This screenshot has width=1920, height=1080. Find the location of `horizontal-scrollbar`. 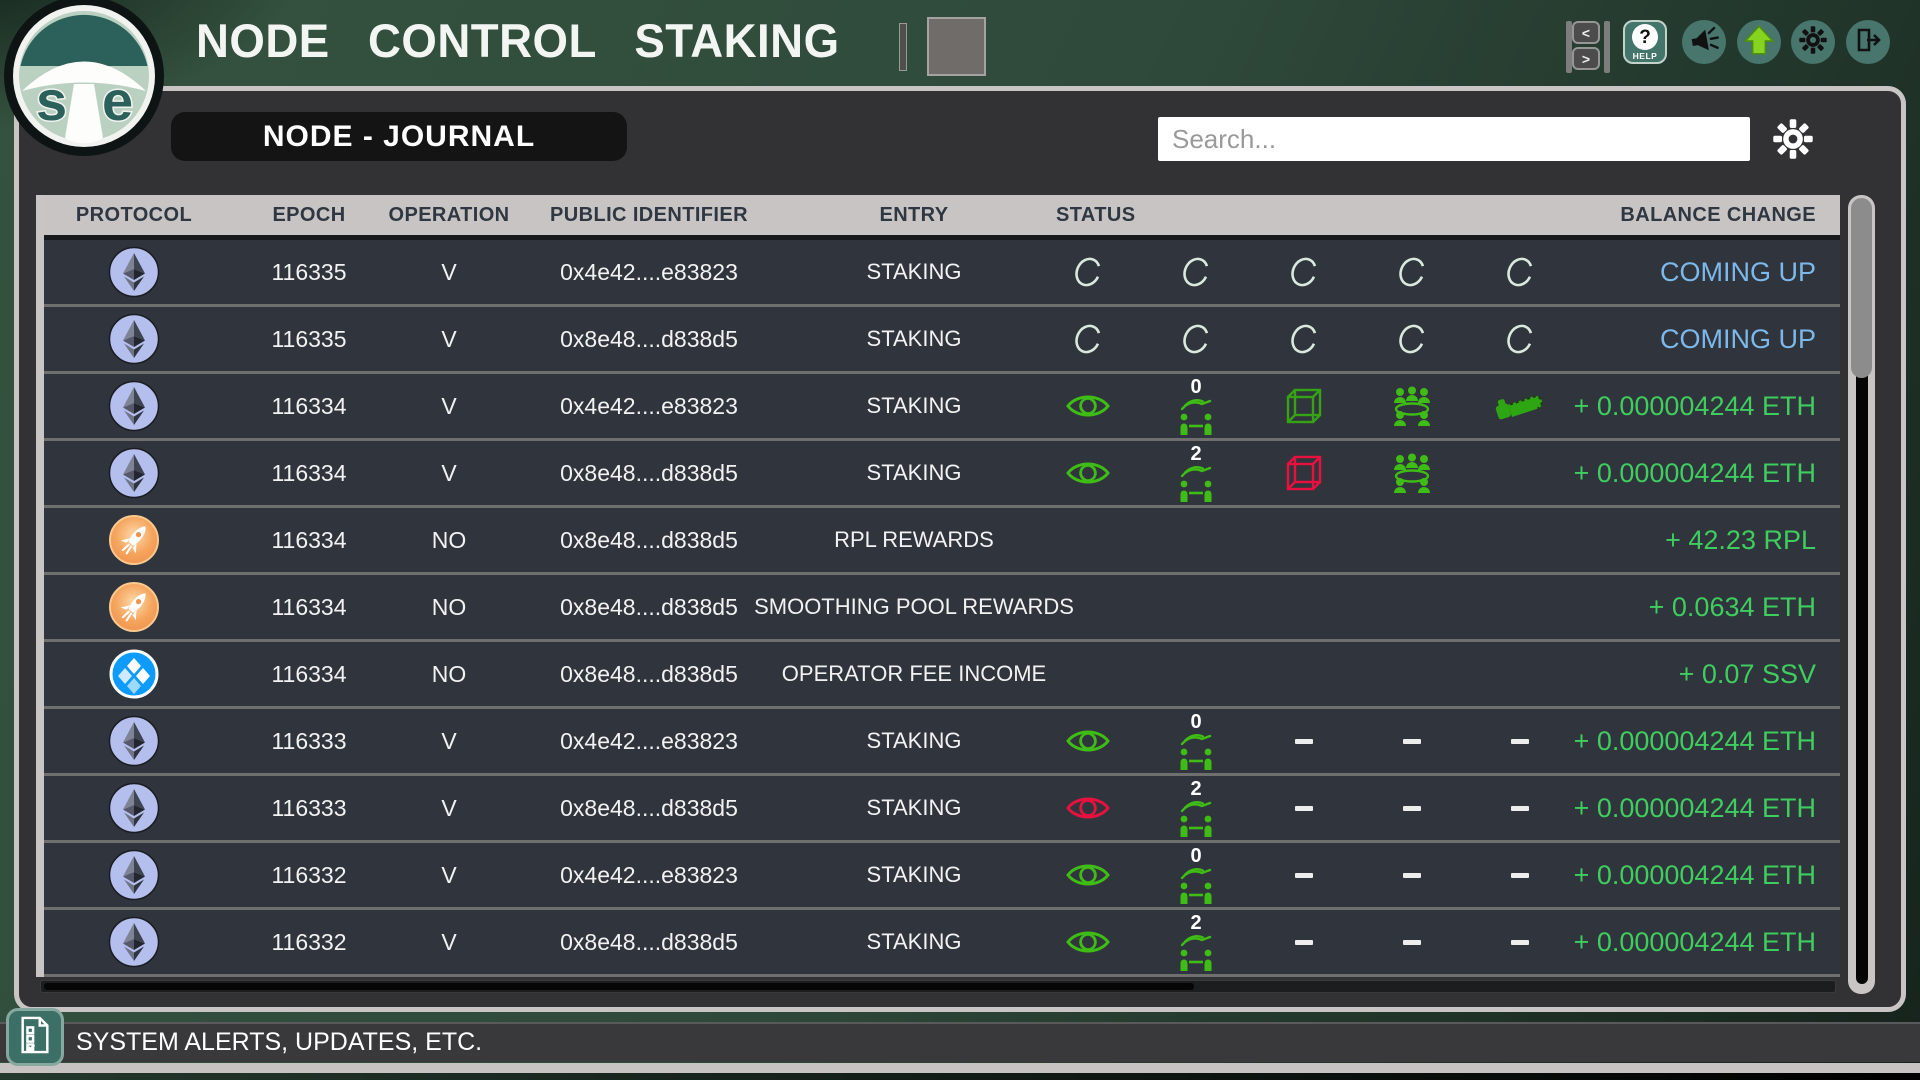

horizontal-scrollbar is located at coordinates (938, 986).